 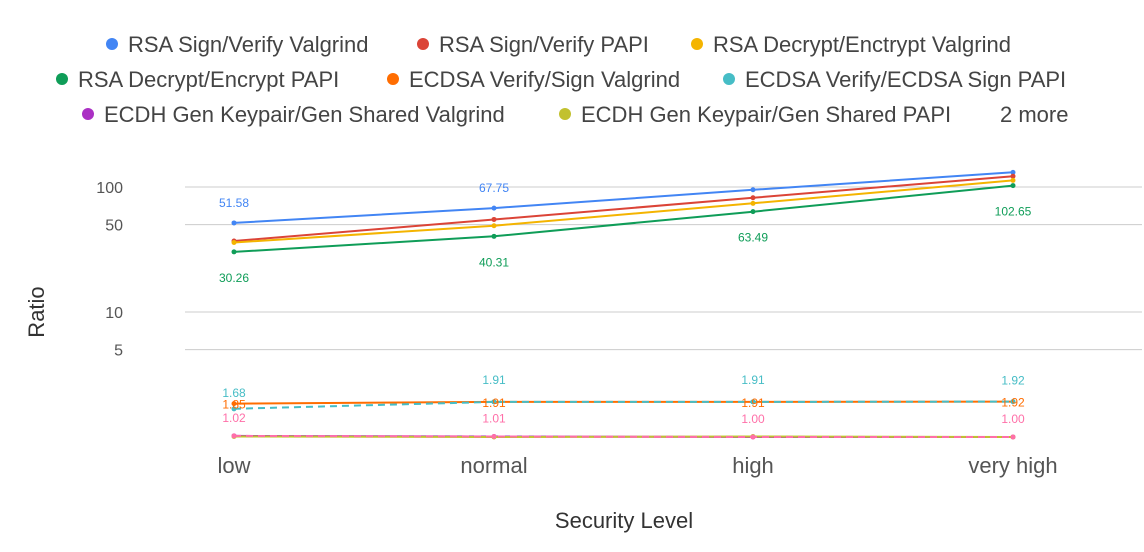 What do you see at coordinates (544, 44) in the screenshot?
I see `legend-label: RSA Sign/Verify PAPI` at bounding box center [544, 44].